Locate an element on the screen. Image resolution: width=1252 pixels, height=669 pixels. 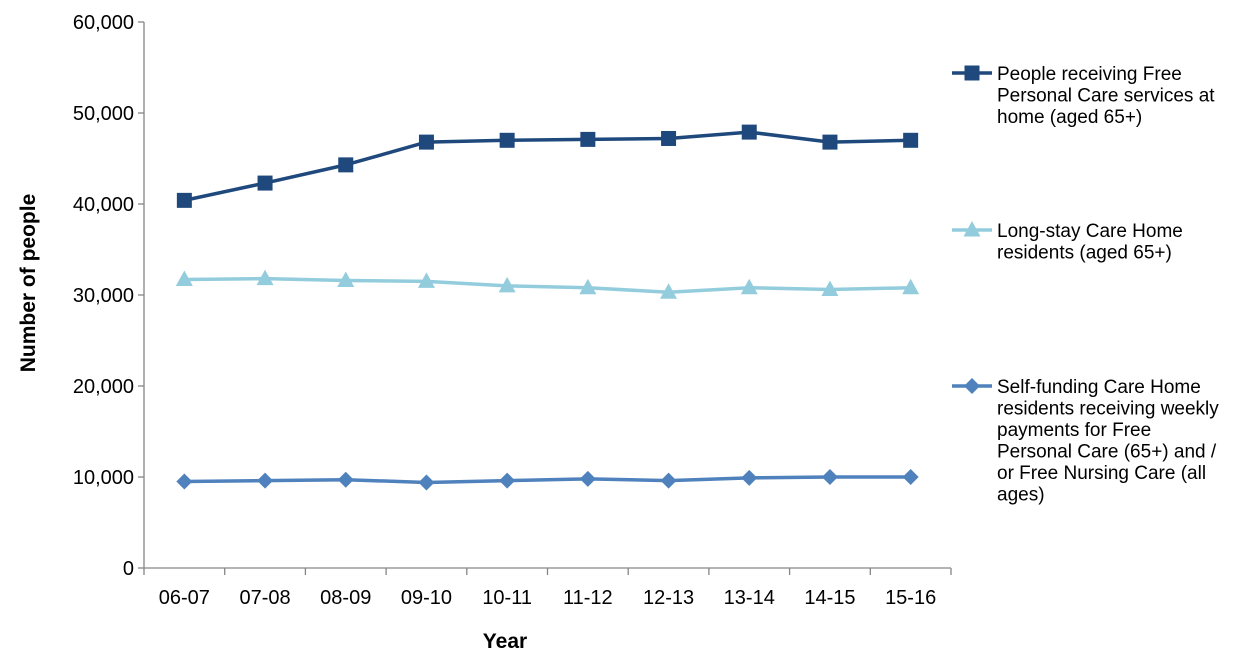
legend-label-line: People receiving Free is located at coordinates (1089, 74).